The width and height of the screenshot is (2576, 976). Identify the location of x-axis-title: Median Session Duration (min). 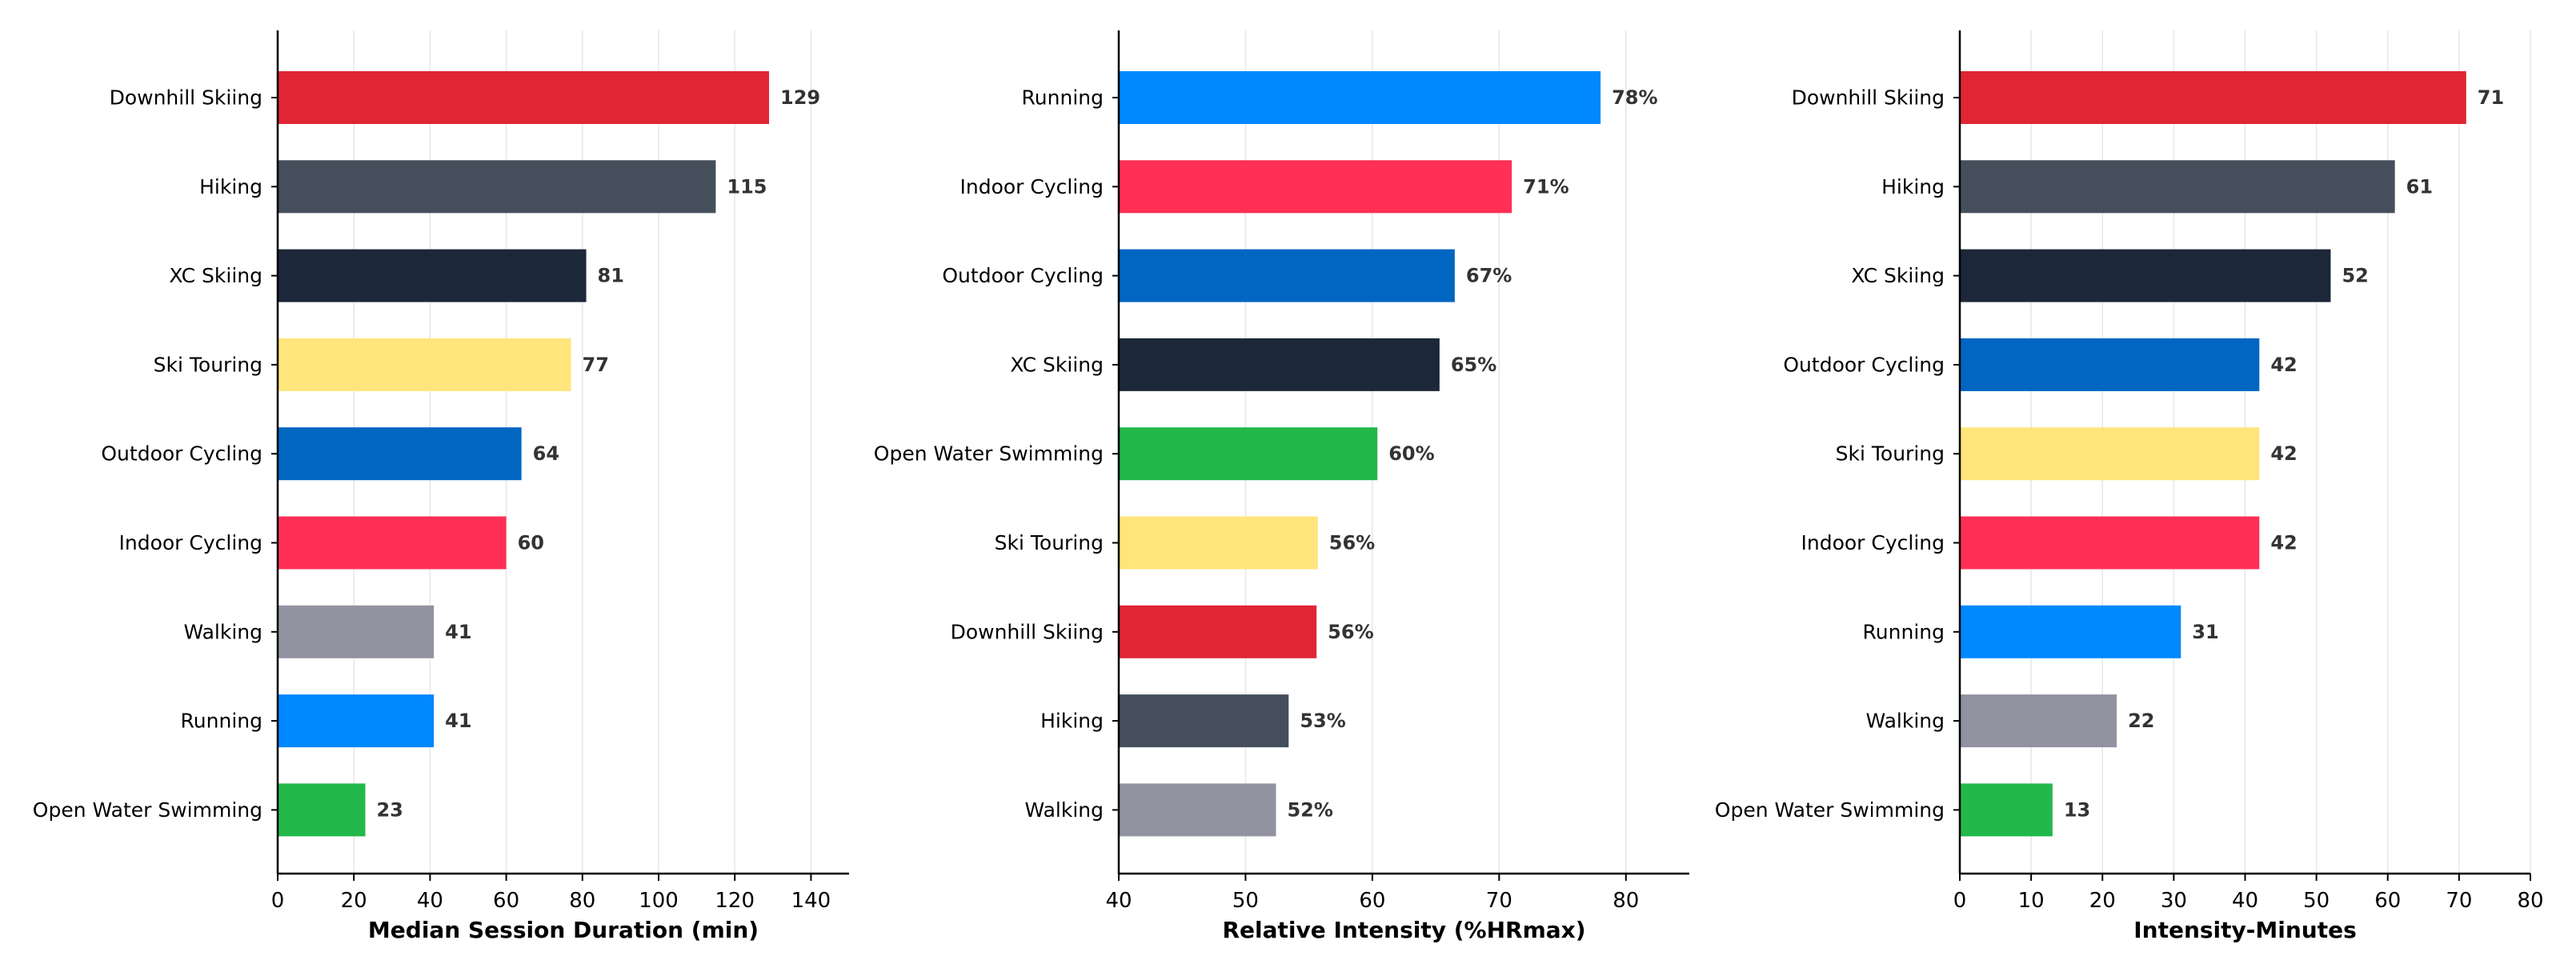
(563, 930).